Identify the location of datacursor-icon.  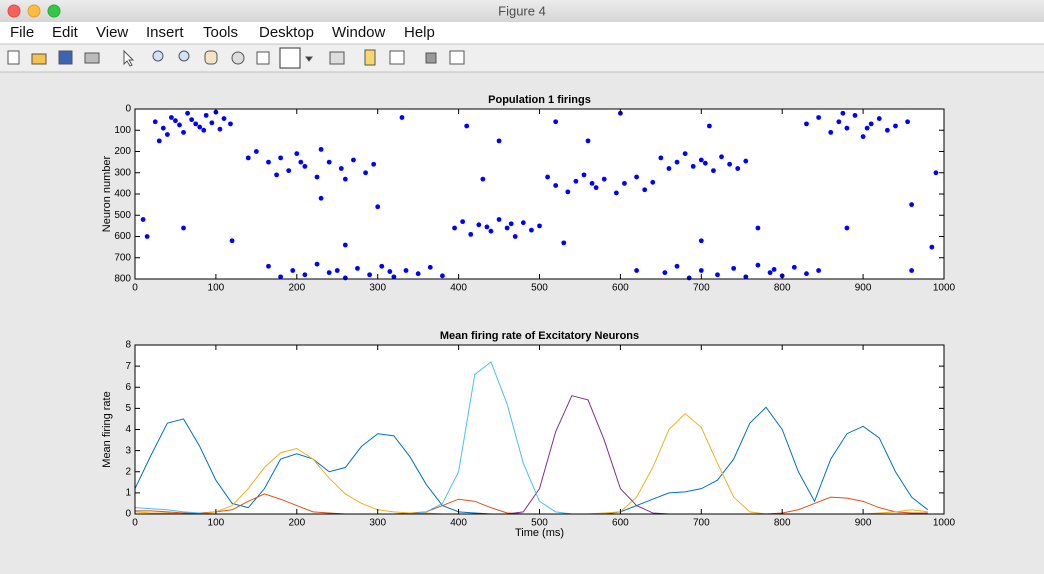
(263, 58).